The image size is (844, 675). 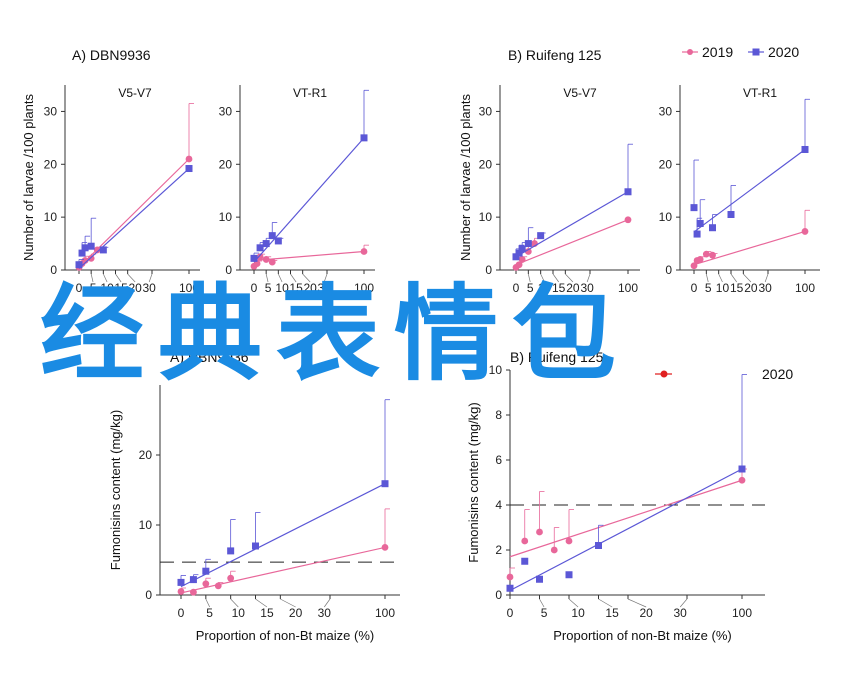 What do you see at coordinates (335, 334) in the screenshot?
I see `watermark-text: 经典表情包` at bounding box center [335, 334].